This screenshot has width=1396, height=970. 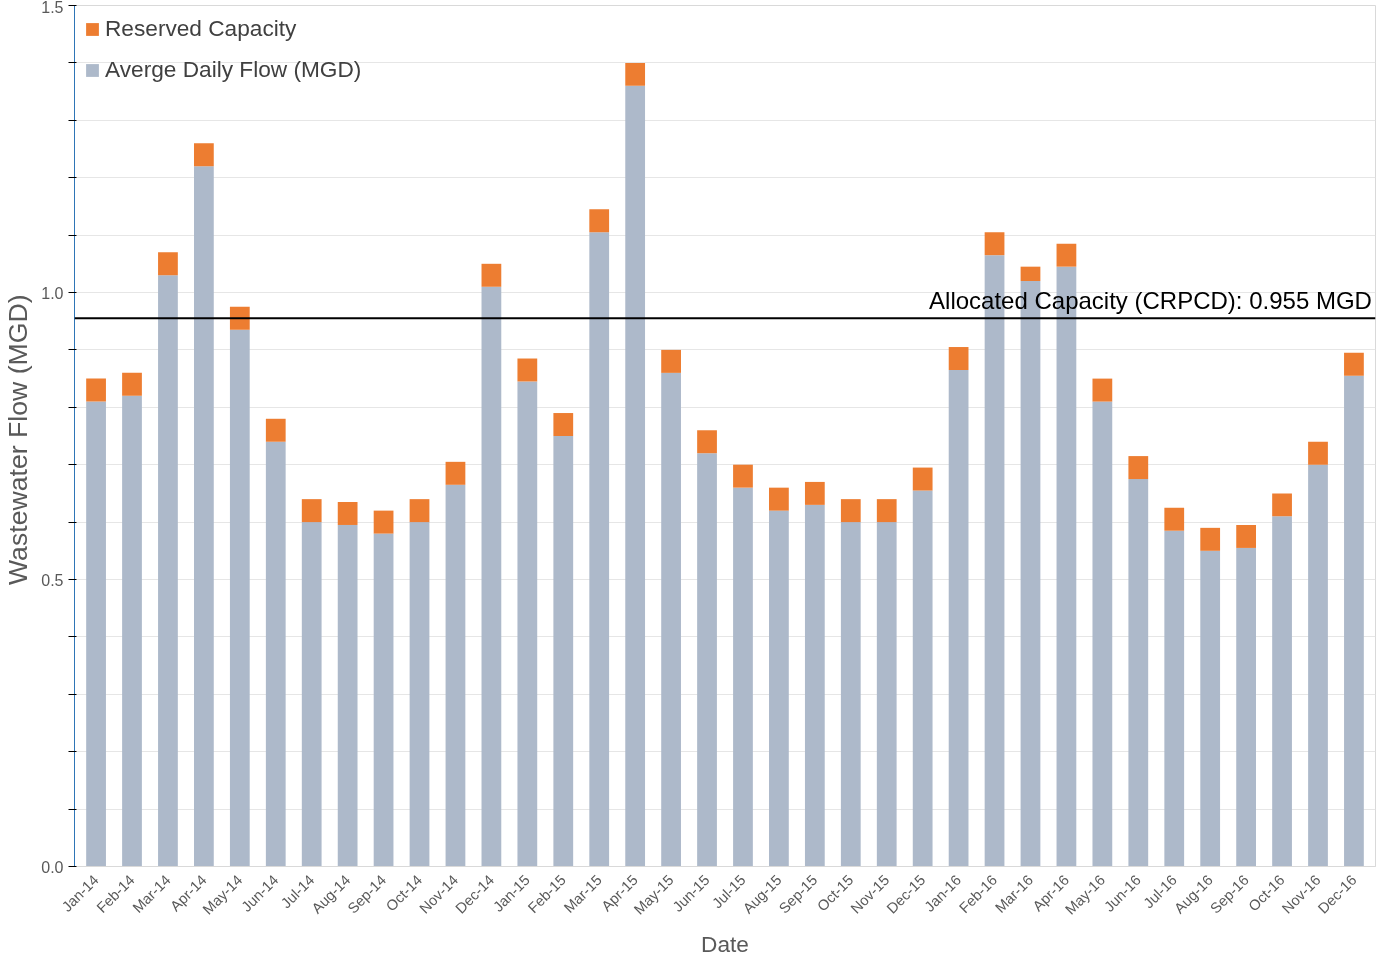 What do you see at coordinates (52, 867) in the screenshot?
I see `y-tick-label: 0.0` at bounding box center [52, 867].